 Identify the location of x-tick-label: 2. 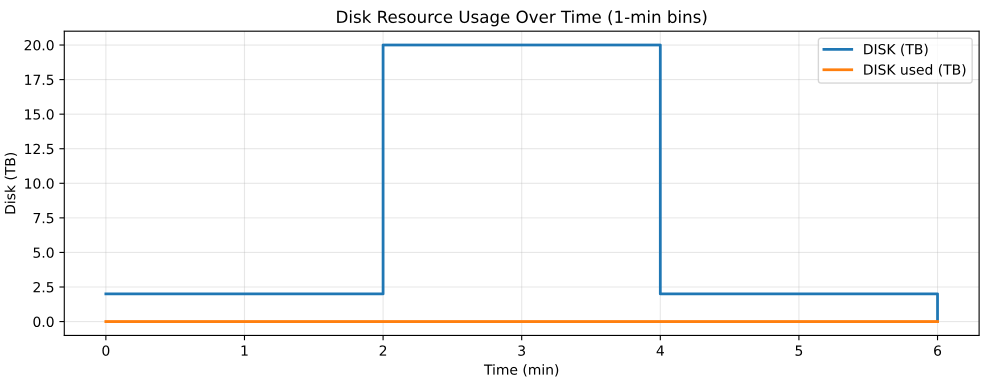
(383, 350).